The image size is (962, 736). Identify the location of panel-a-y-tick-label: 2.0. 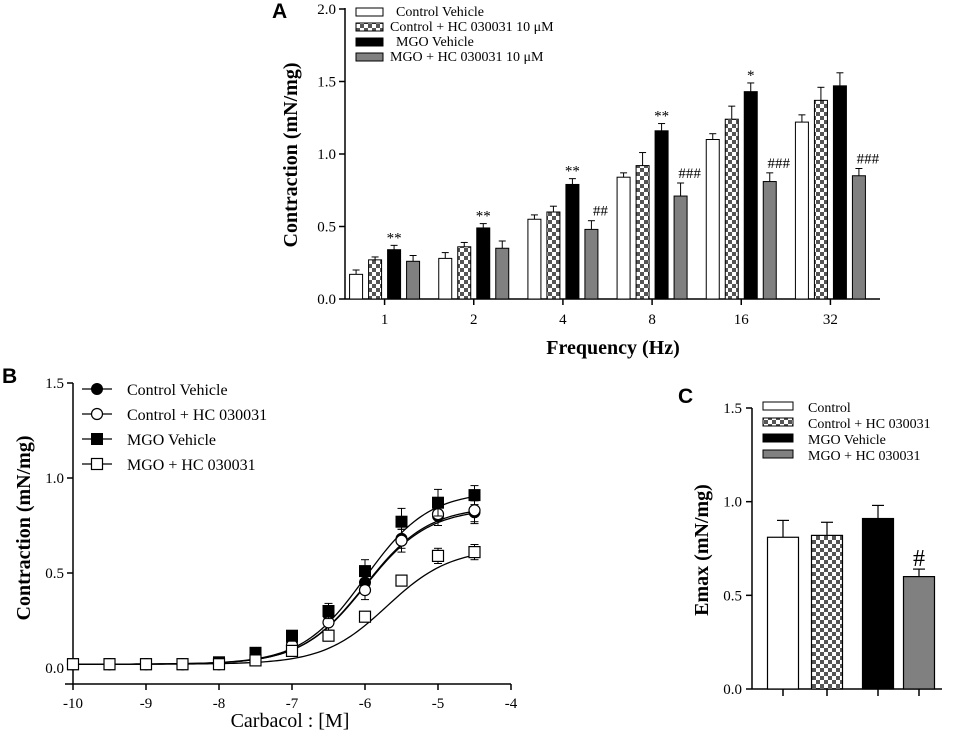
(326, 10).